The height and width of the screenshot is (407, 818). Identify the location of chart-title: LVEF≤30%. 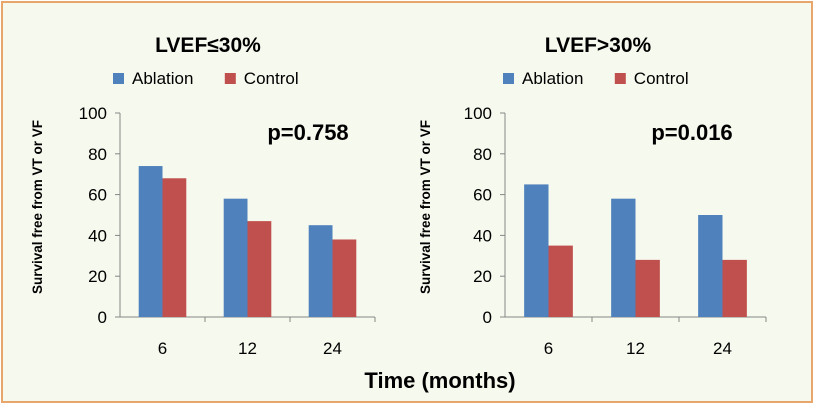
(208, 45).